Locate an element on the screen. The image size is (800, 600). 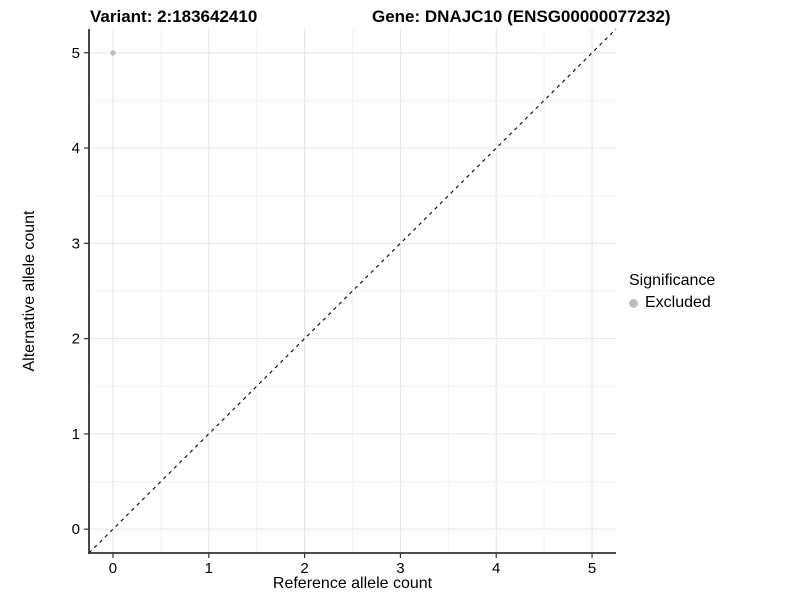
y-tick-label: 1 is located at coordinates (76, 434).